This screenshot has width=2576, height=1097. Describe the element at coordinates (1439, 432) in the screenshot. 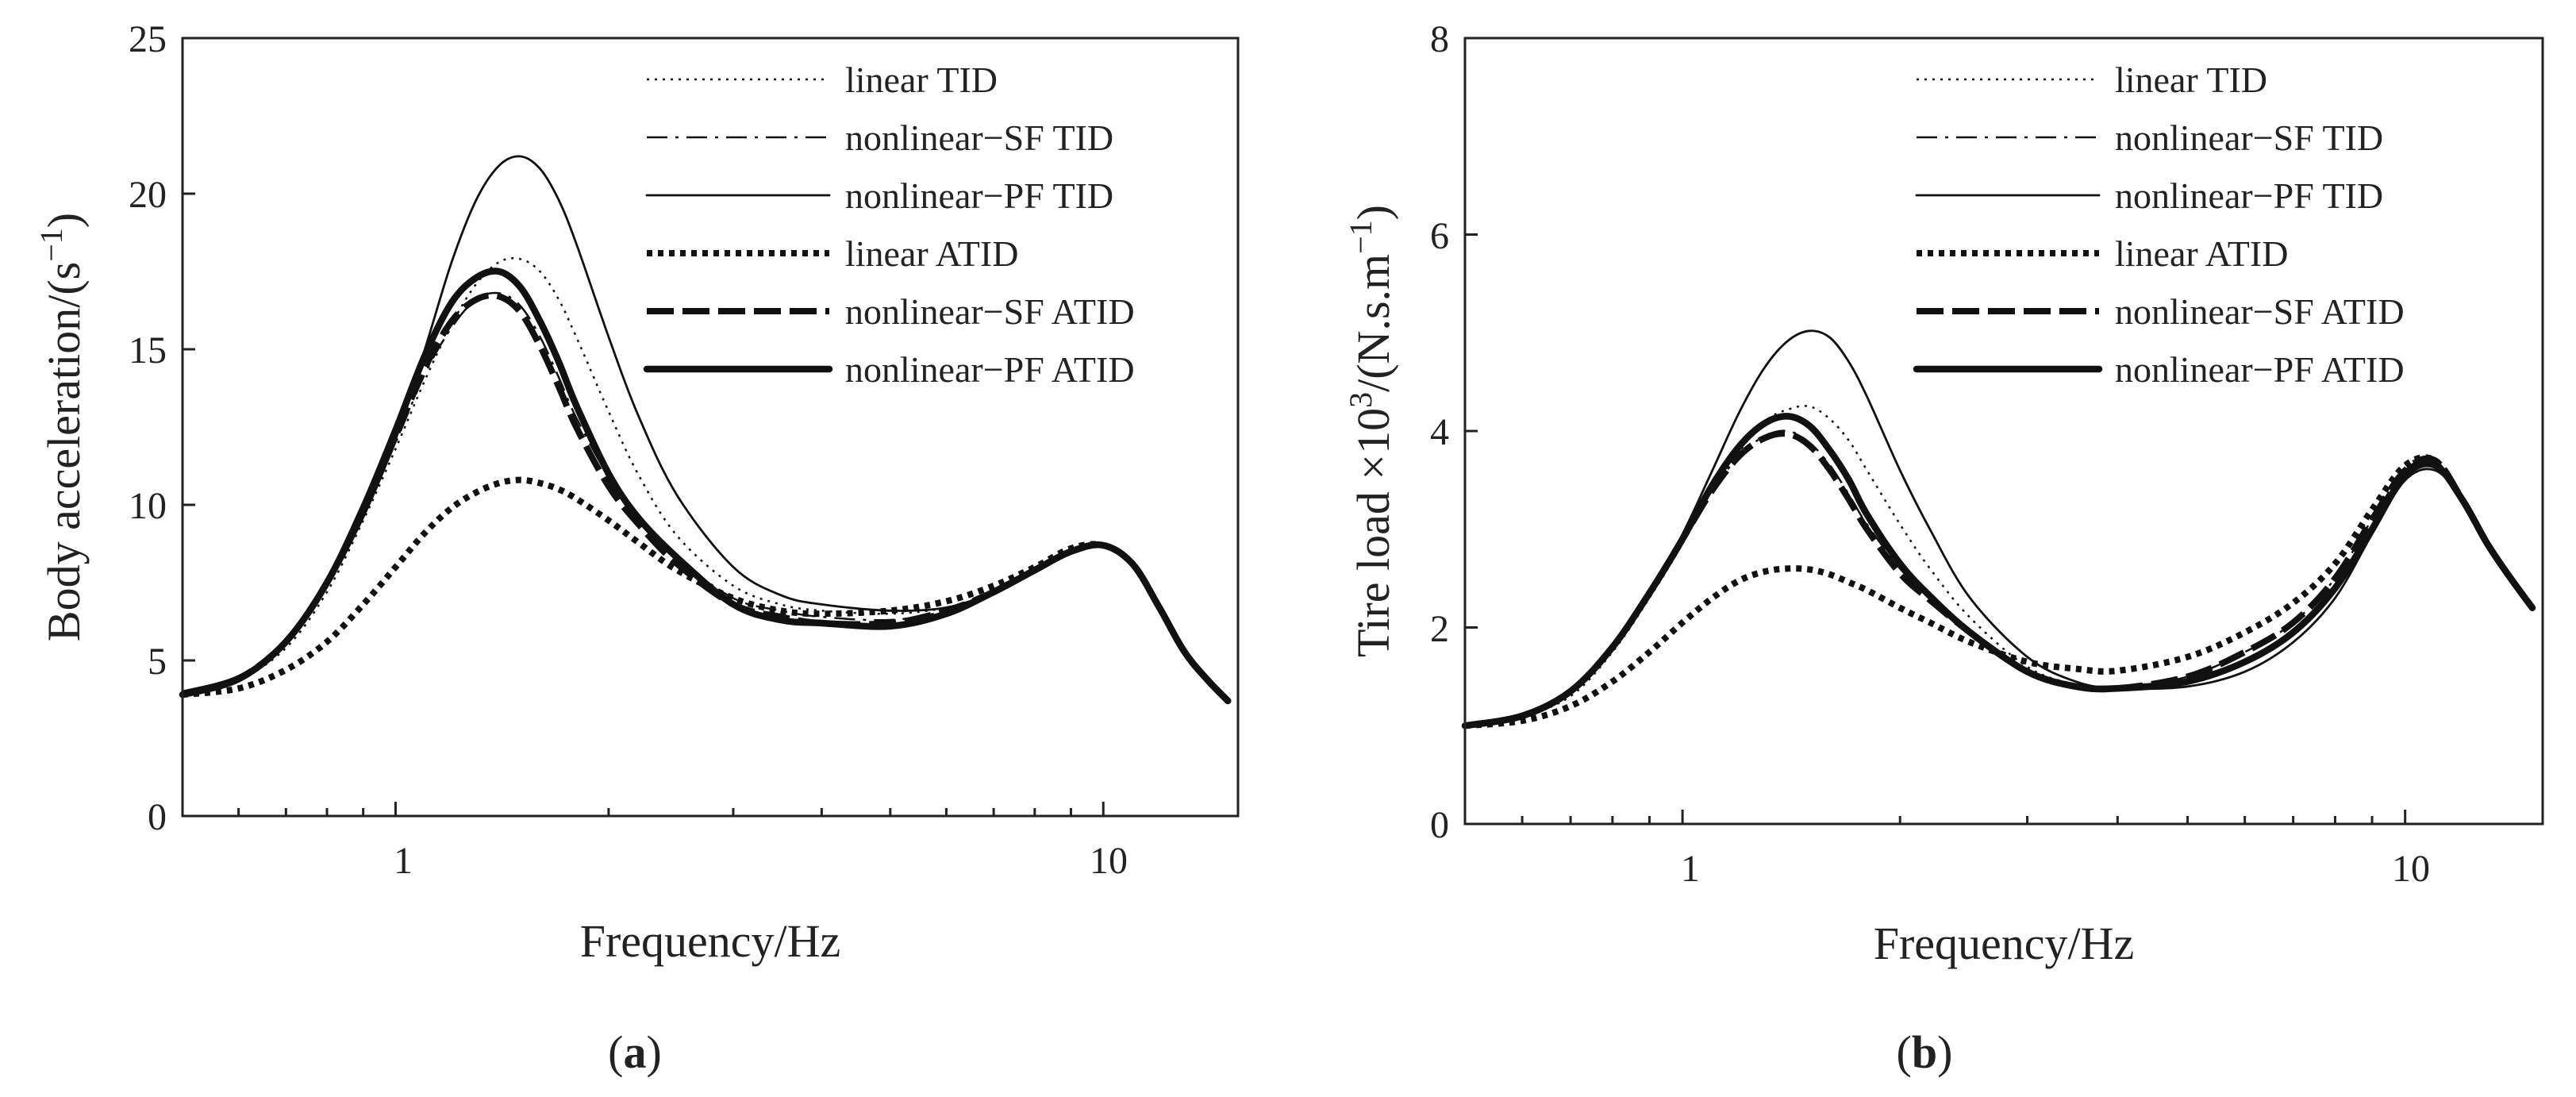

I see `y-tick-label: 4` at that location.